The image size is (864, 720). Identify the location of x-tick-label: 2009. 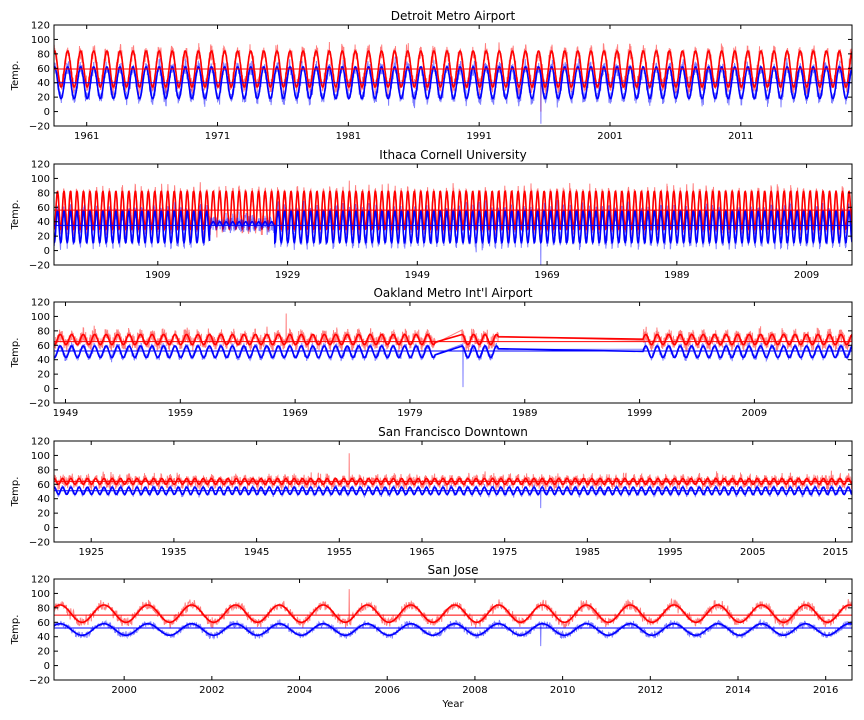
(754, 413).